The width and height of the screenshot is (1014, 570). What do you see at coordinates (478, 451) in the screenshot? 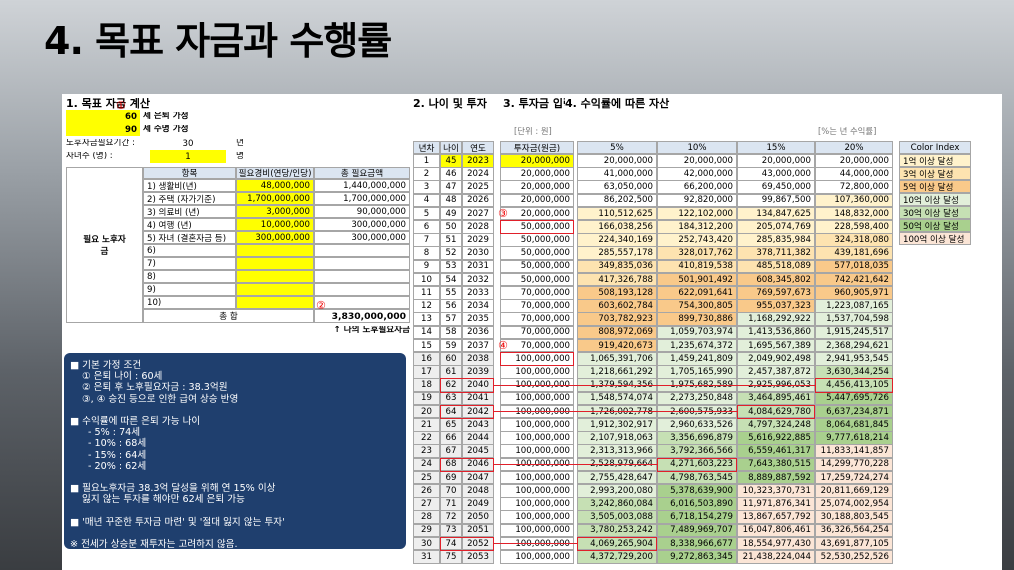
I see `table-cell: 2045` at bounding box center [478, 451].